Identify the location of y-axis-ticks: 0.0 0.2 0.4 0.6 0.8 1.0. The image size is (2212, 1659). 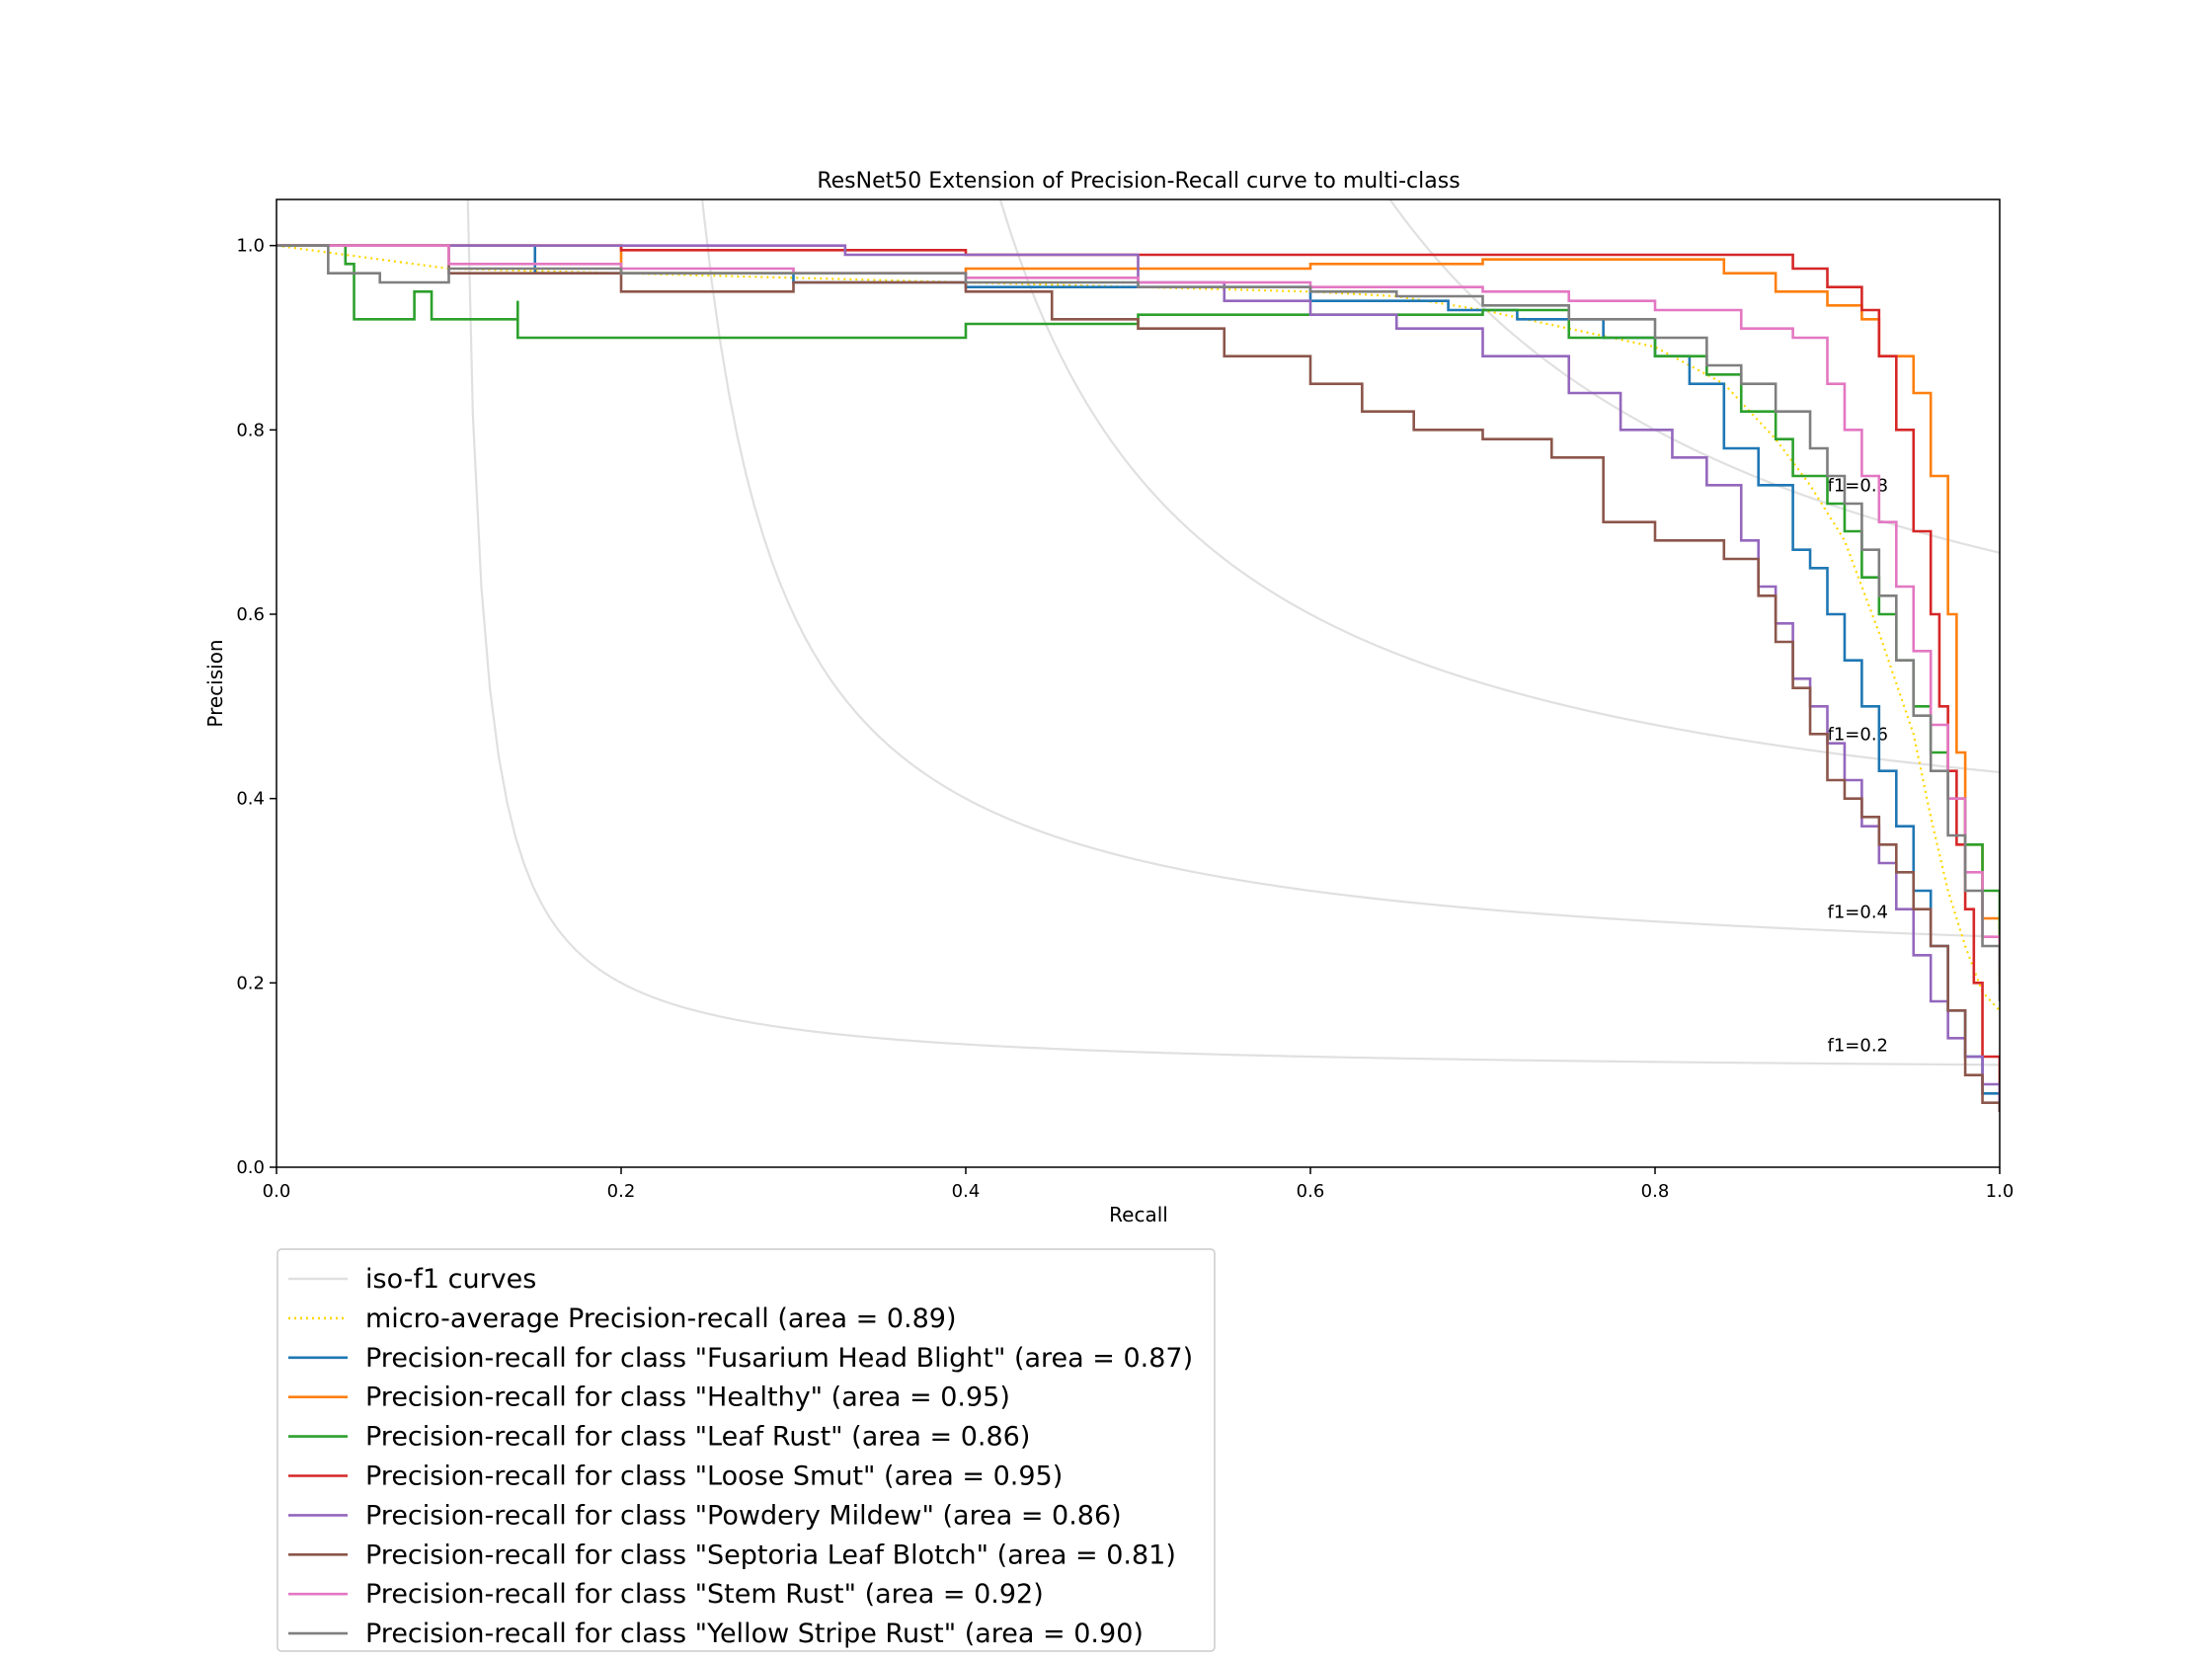
(256, 707).